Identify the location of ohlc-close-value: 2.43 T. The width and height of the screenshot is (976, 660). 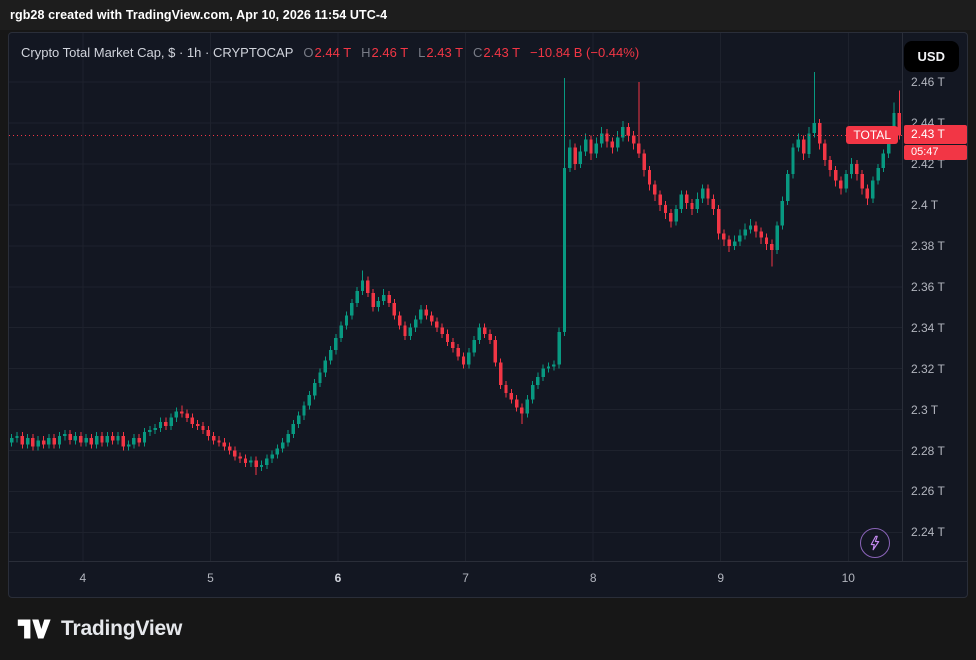
(502, 52).